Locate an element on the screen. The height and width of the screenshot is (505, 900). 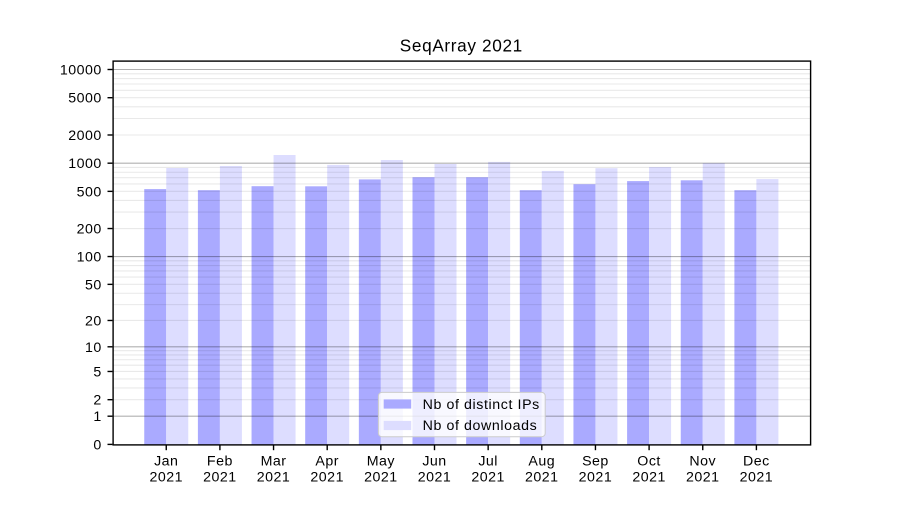
svg-text: 100 is located at coordinates (89, 258).